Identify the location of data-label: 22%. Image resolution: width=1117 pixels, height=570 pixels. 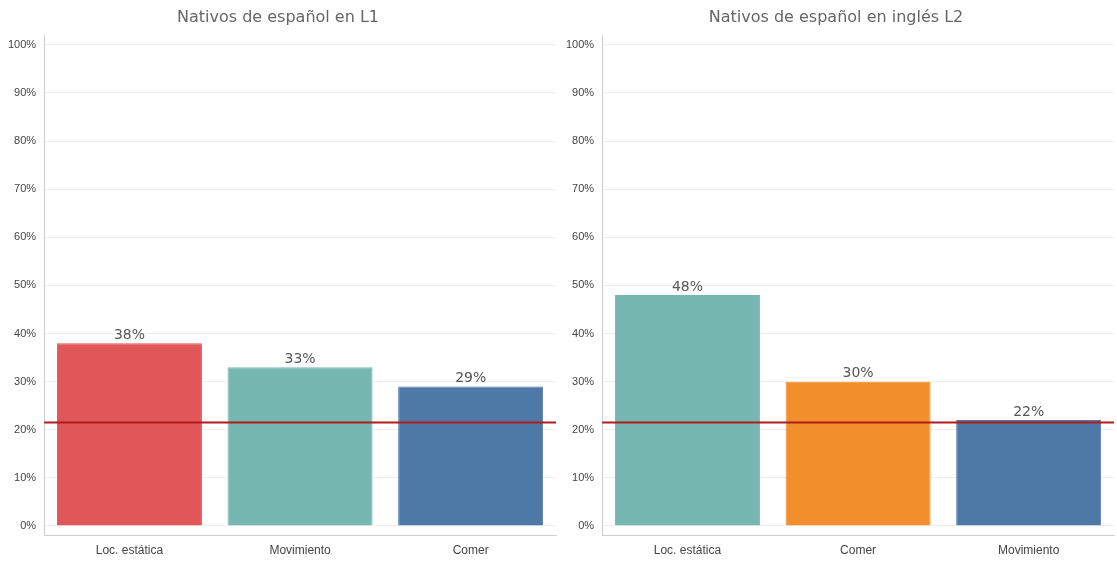
(1029, 410).